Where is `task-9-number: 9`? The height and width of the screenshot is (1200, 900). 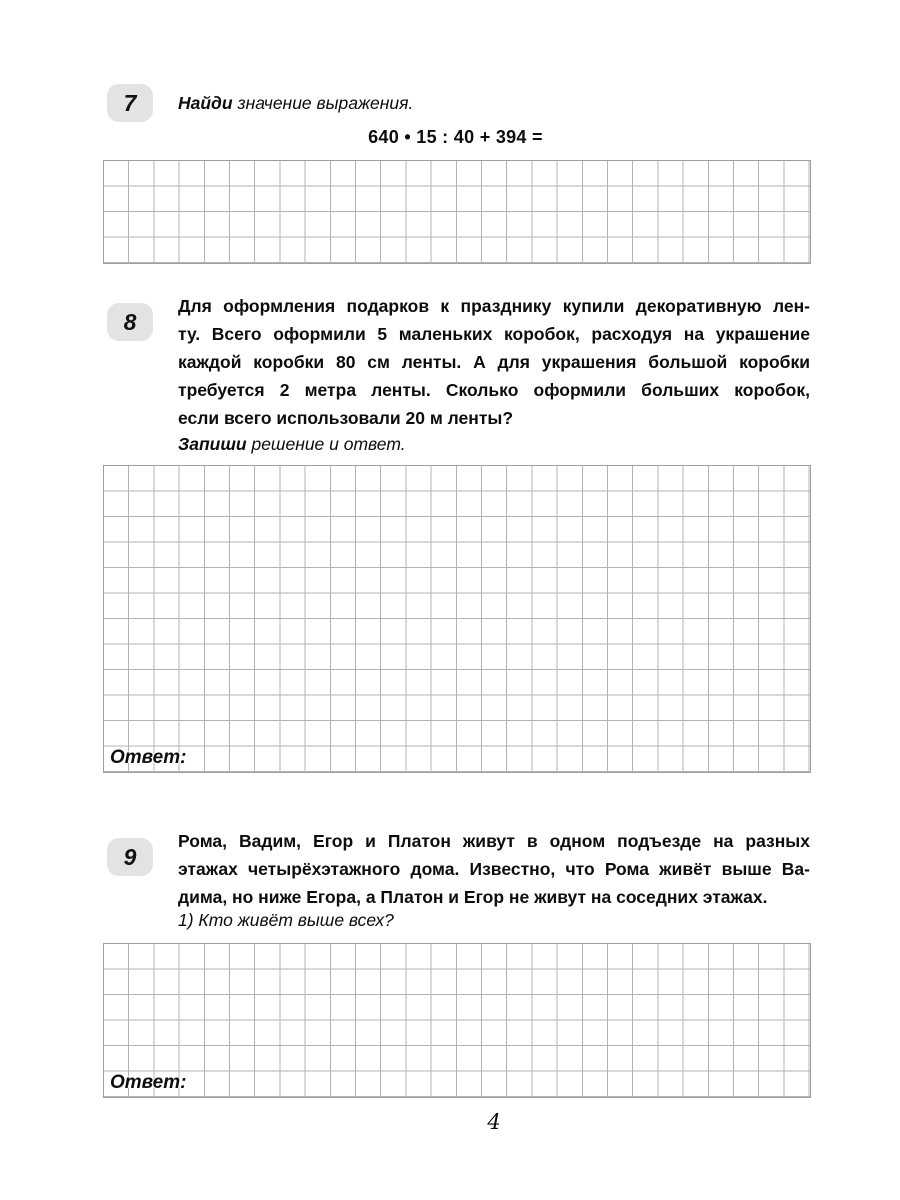 task-9-number: 9 is located at coordinates (130, 856).